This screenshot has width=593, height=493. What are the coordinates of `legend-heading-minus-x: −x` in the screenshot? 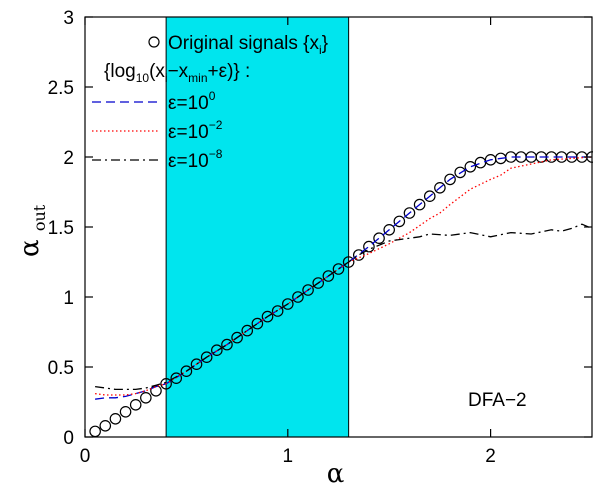 It's located at (178, 71).